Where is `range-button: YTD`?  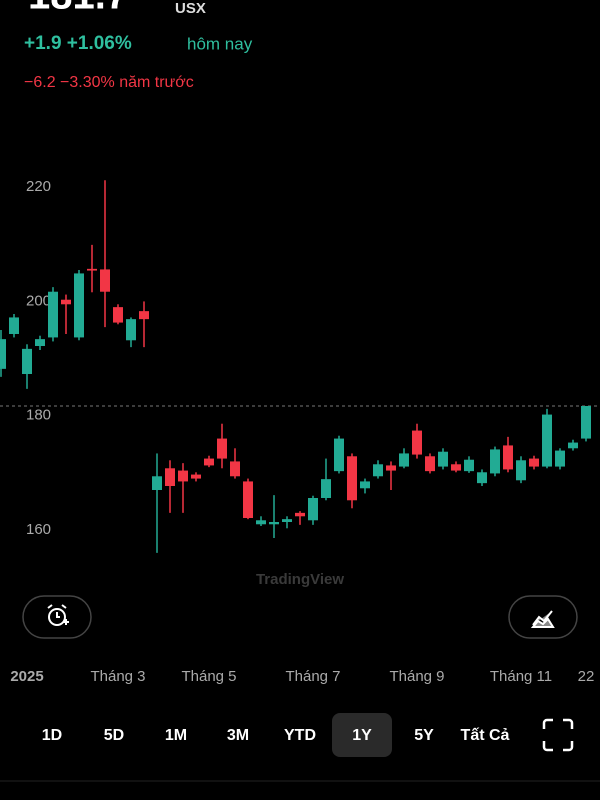
range-button: YTD is located at coordinates (300, 735).